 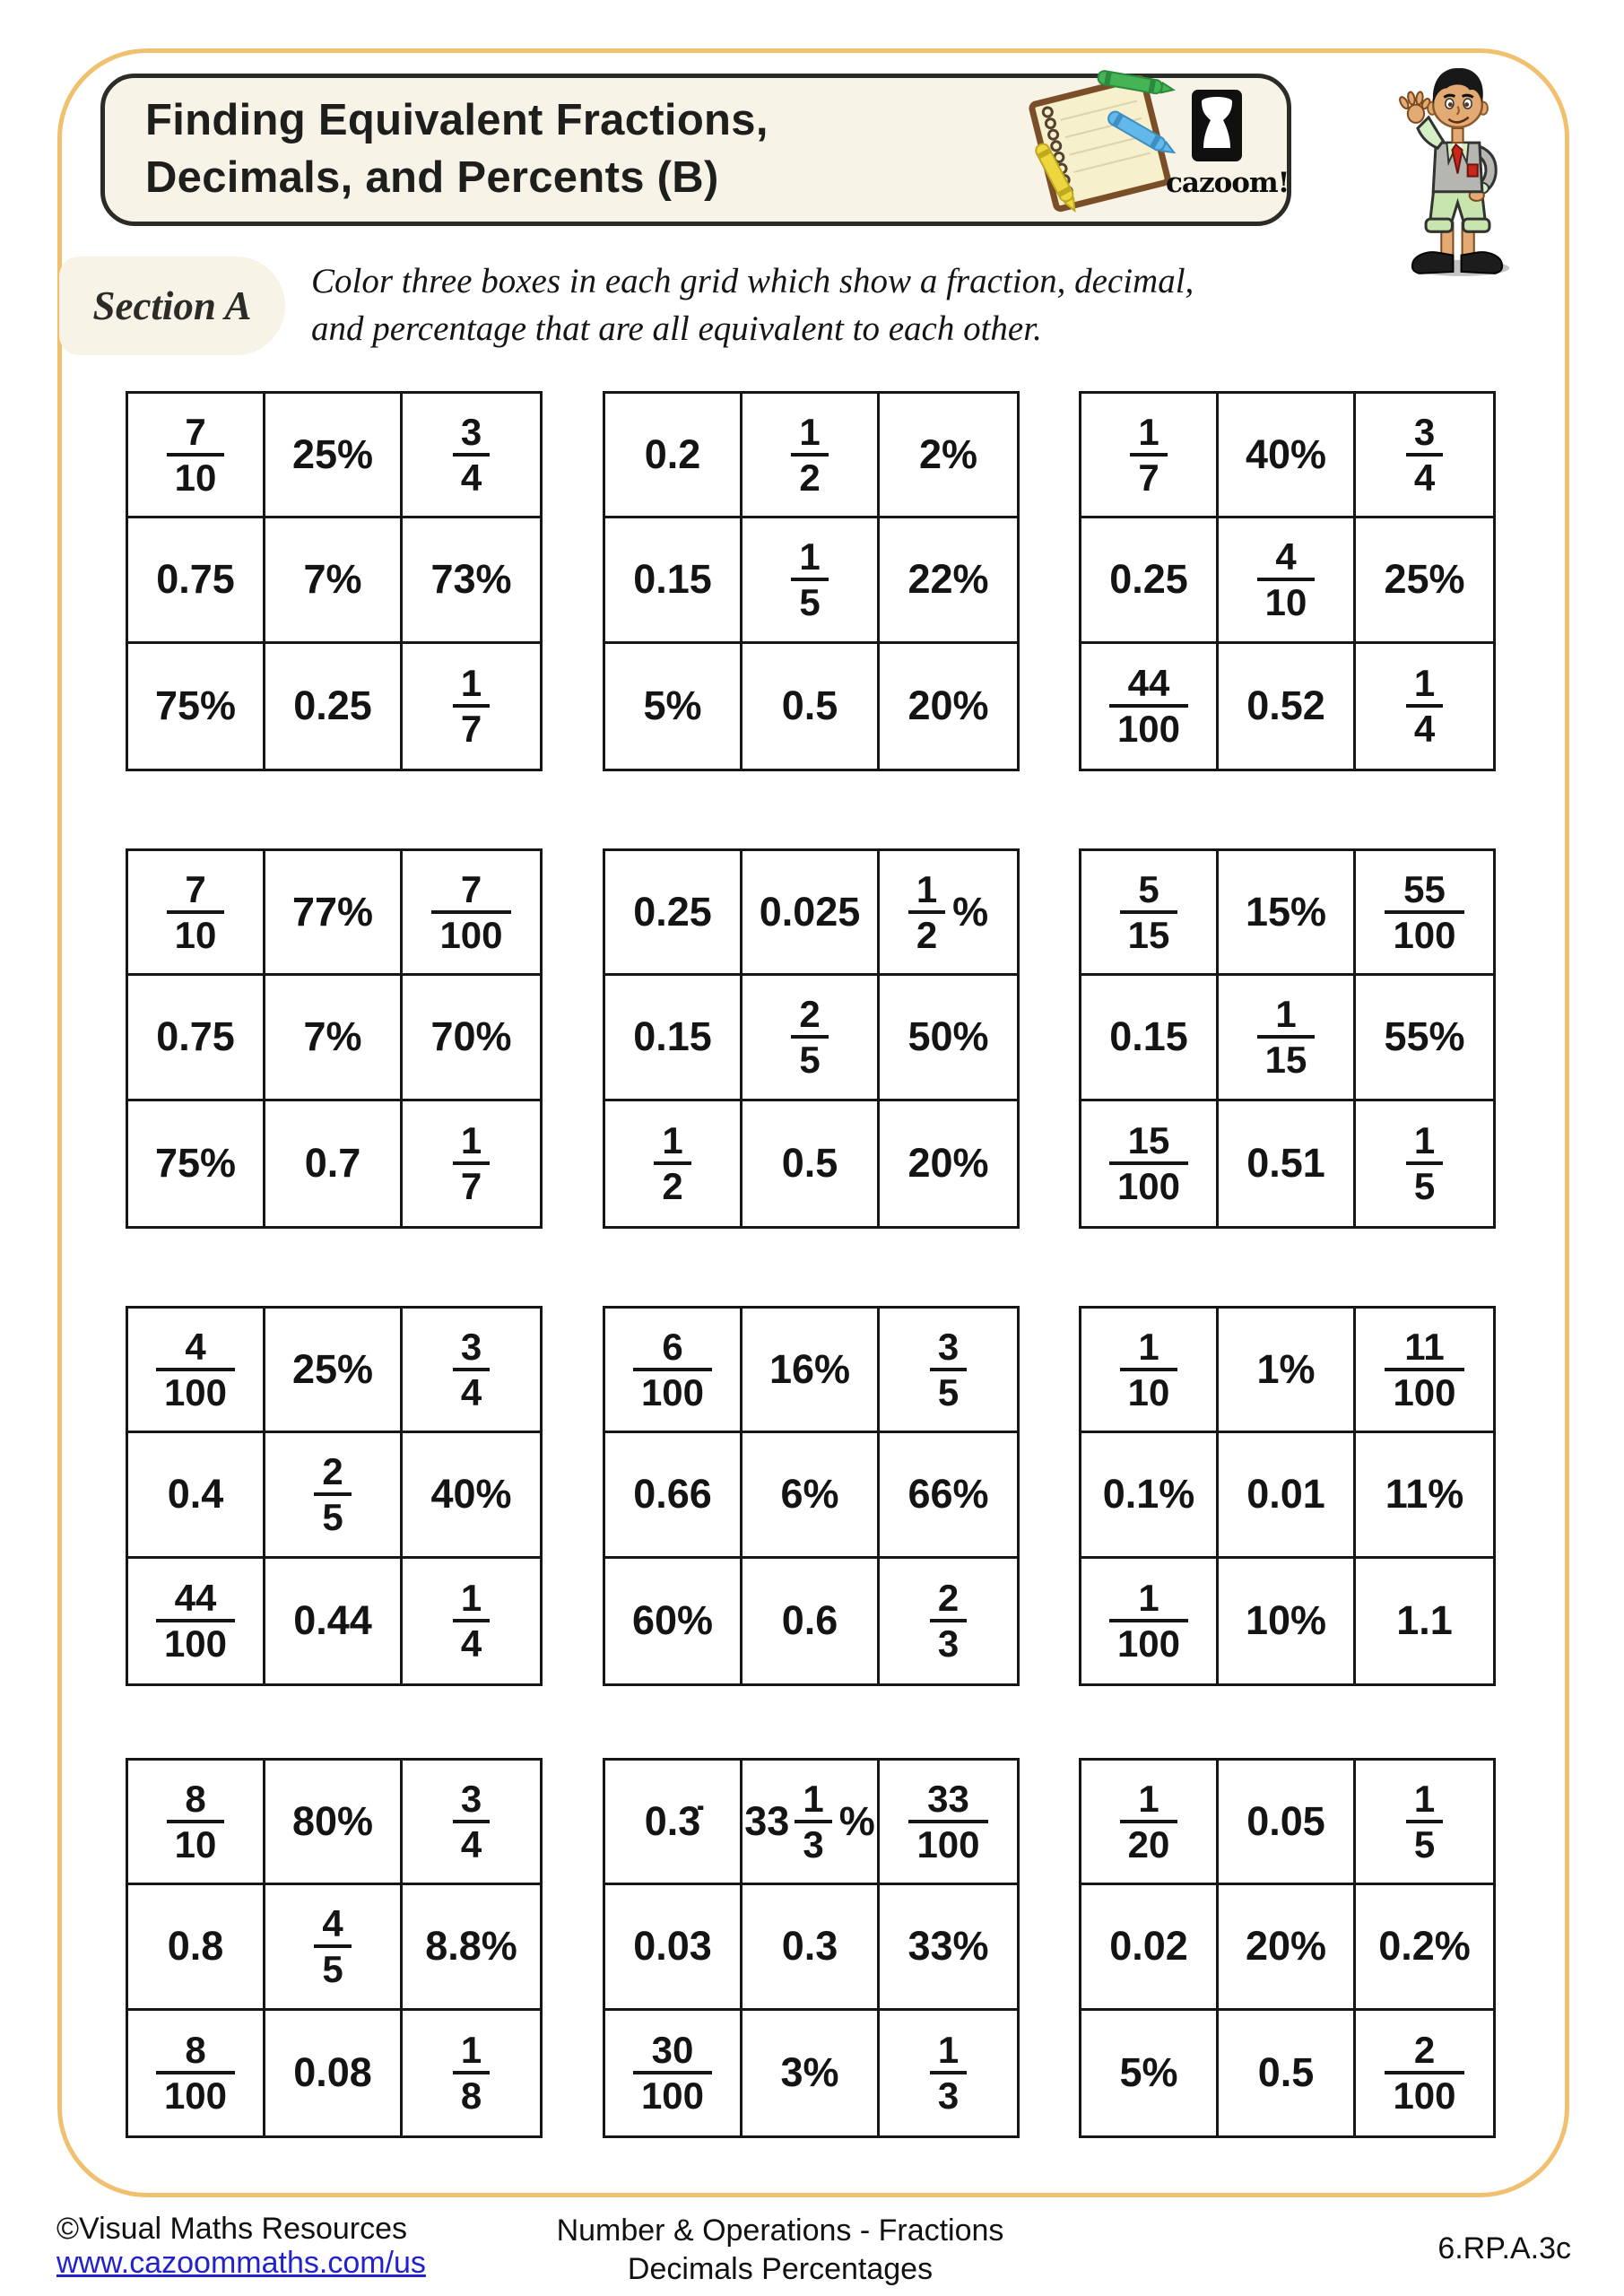 I want to click on grid-12-cell-8: 0.5, so click(x=1287, y=2072).